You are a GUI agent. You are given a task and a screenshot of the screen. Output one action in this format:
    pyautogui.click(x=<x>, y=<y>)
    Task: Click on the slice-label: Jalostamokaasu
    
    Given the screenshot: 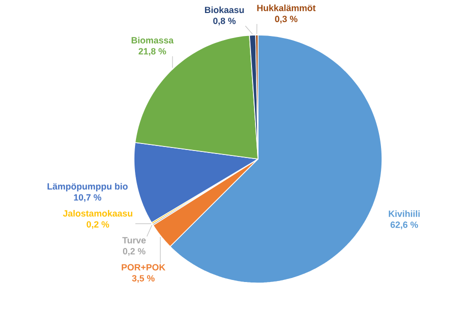 What is the action you would take?
    pyautogui.click(x=97, y=213)
    